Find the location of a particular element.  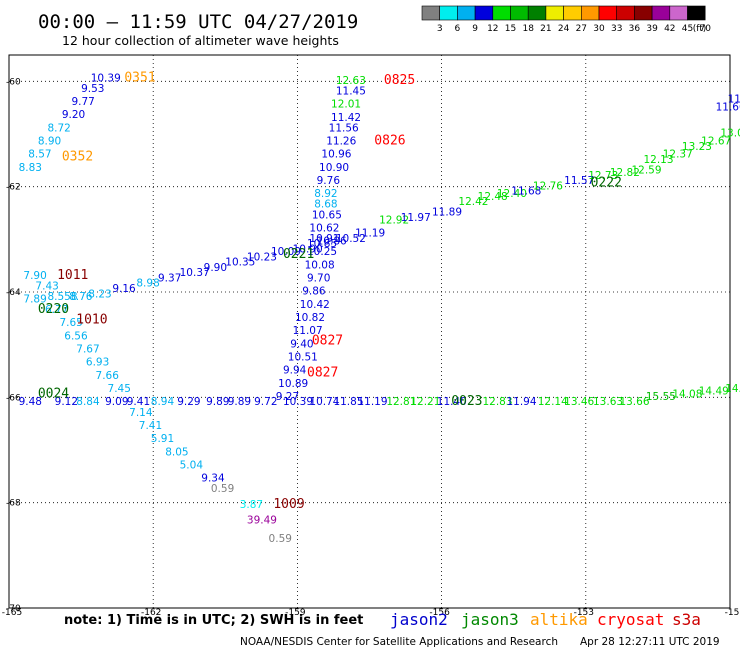

swh-value-label: 10.89 is located at coordinates (293, 384).